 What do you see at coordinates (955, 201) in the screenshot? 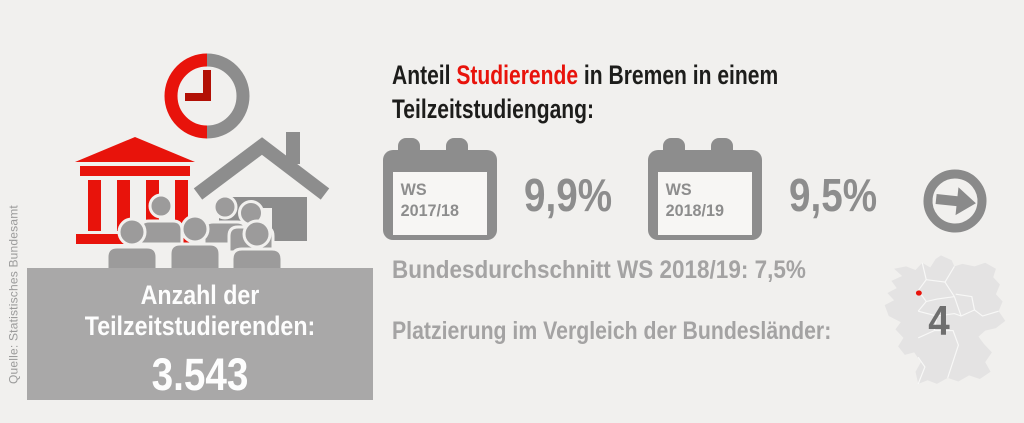
I see `circle-arrow-right-icon` at bounding box center [955, 201].